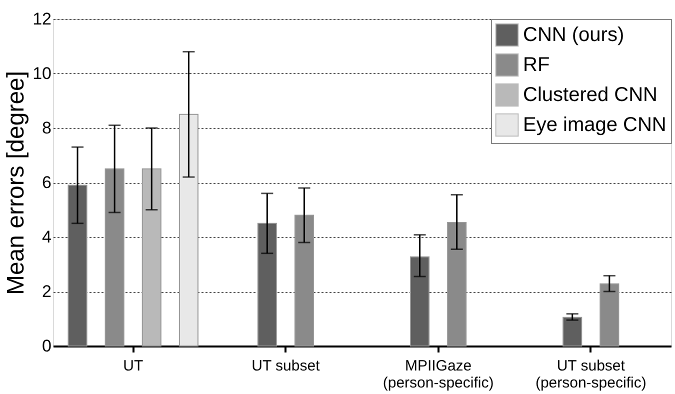 This screenshot has width=675, height=394. I want to click on y-tick-label: 0, so click(47, 346).